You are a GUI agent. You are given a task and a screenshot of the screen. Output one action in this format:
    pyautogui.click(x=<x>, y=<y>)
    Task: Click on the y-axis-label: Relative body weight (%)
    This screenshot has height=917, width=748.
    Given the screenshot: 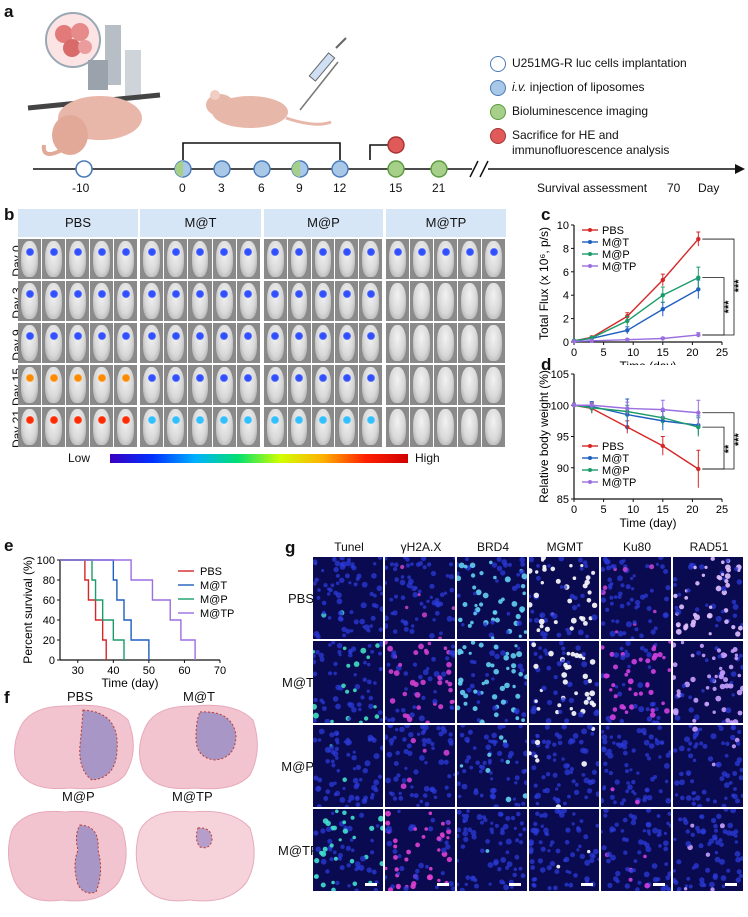 What is the action you would take?
    pyautogui.click(x=544, y=436)
    